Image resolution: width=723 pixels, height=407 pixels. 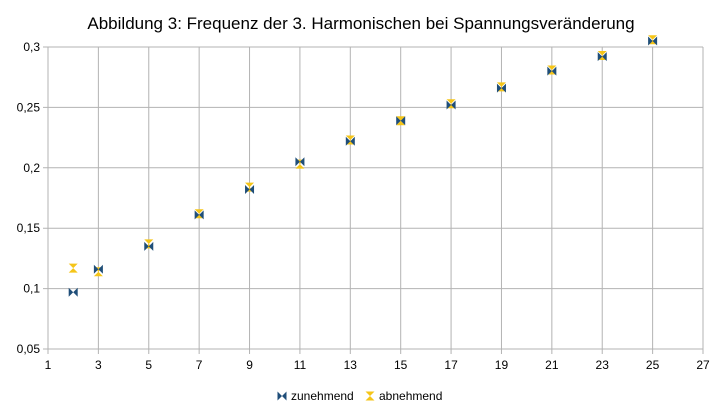 I want to click on x-tick-label: 27, so click(x=703, y=365).